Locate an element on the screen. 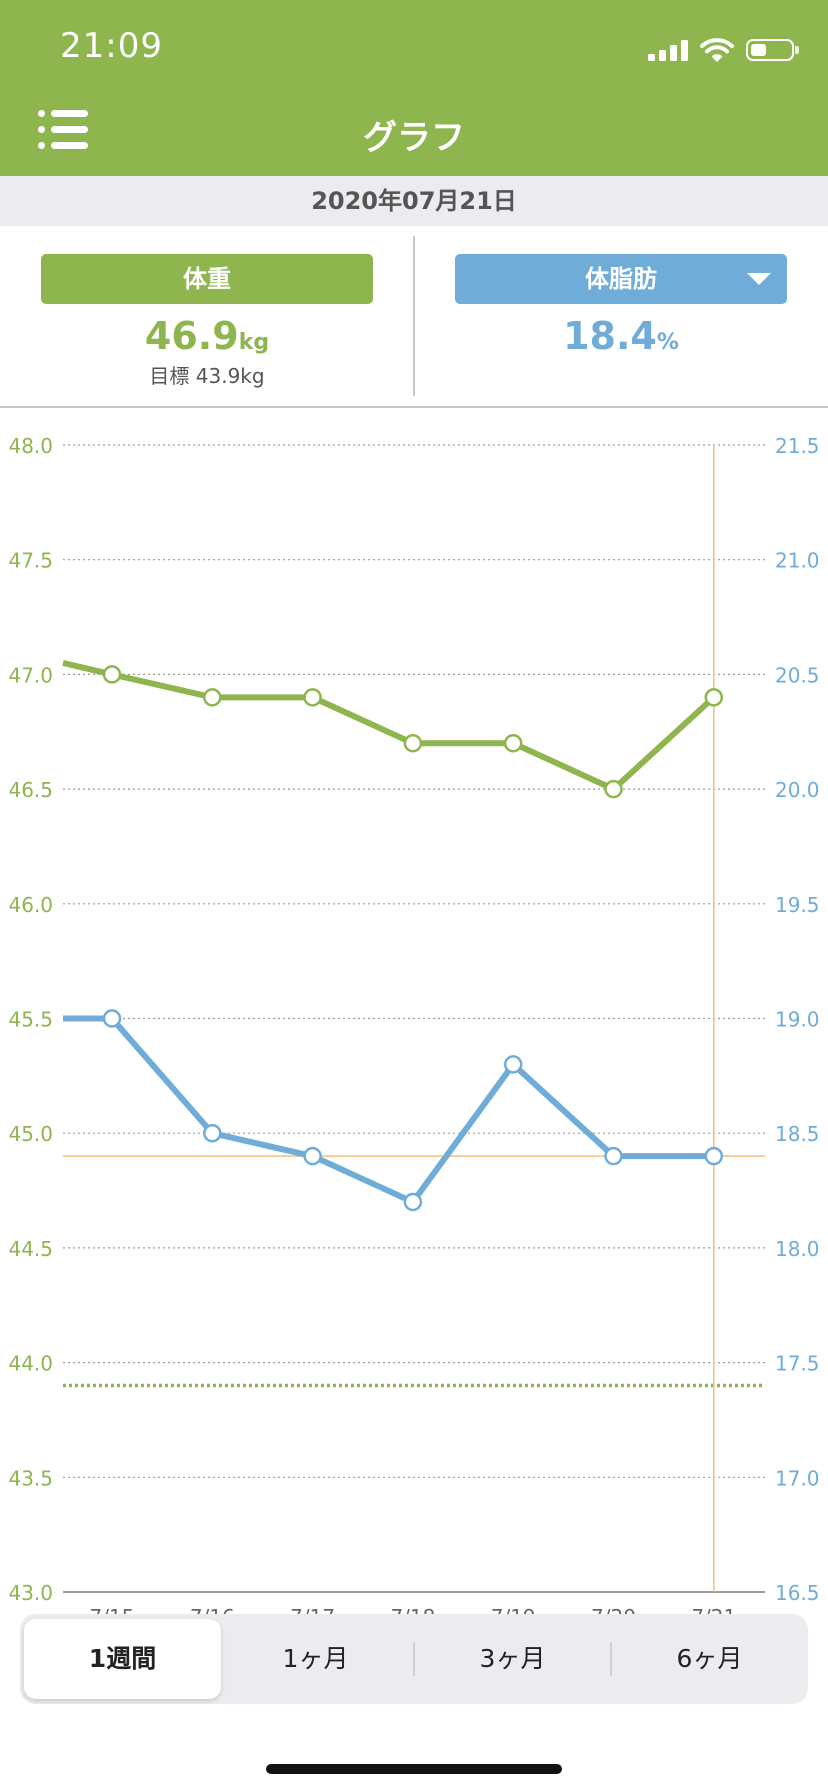 The image size is (828, 1792). y-left-tick-label: 47.0 is located at coordinates (30, 675).